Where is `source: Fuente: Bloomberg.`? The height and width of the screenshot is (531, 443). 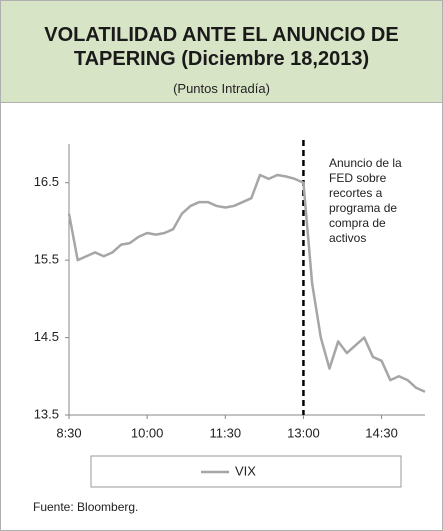
source: Fuente: Bloomberg. is located at coordinates (85, 507).